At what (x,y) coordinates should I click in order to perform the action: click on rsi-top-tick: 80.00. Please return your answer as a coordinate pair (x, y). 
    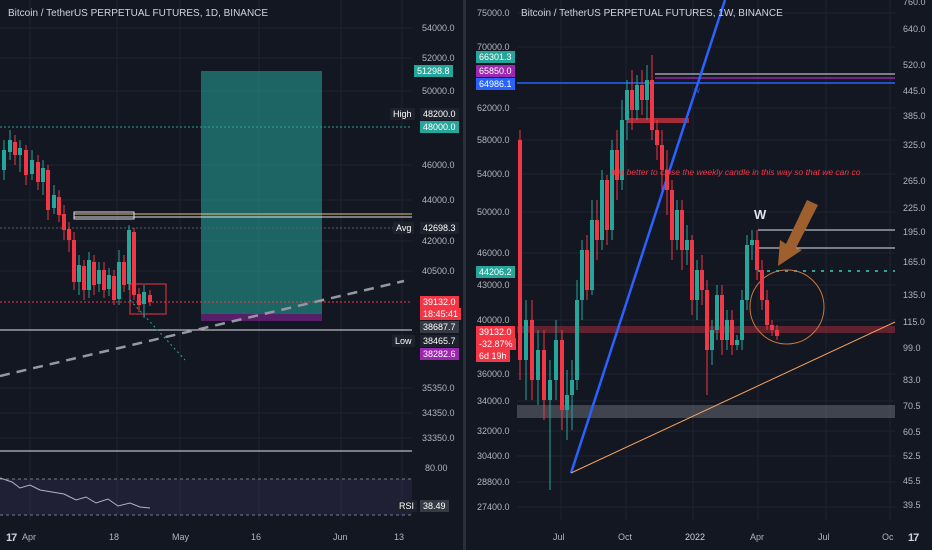
    Looking at the image, I should click on (436, 468).